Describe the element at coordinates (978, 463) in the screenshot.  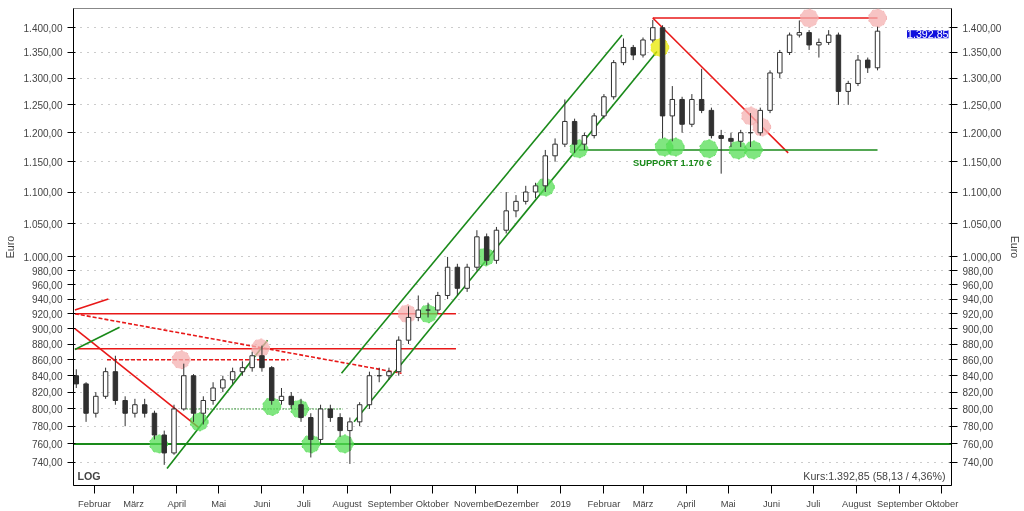
I see `text: 740,00` at that location.